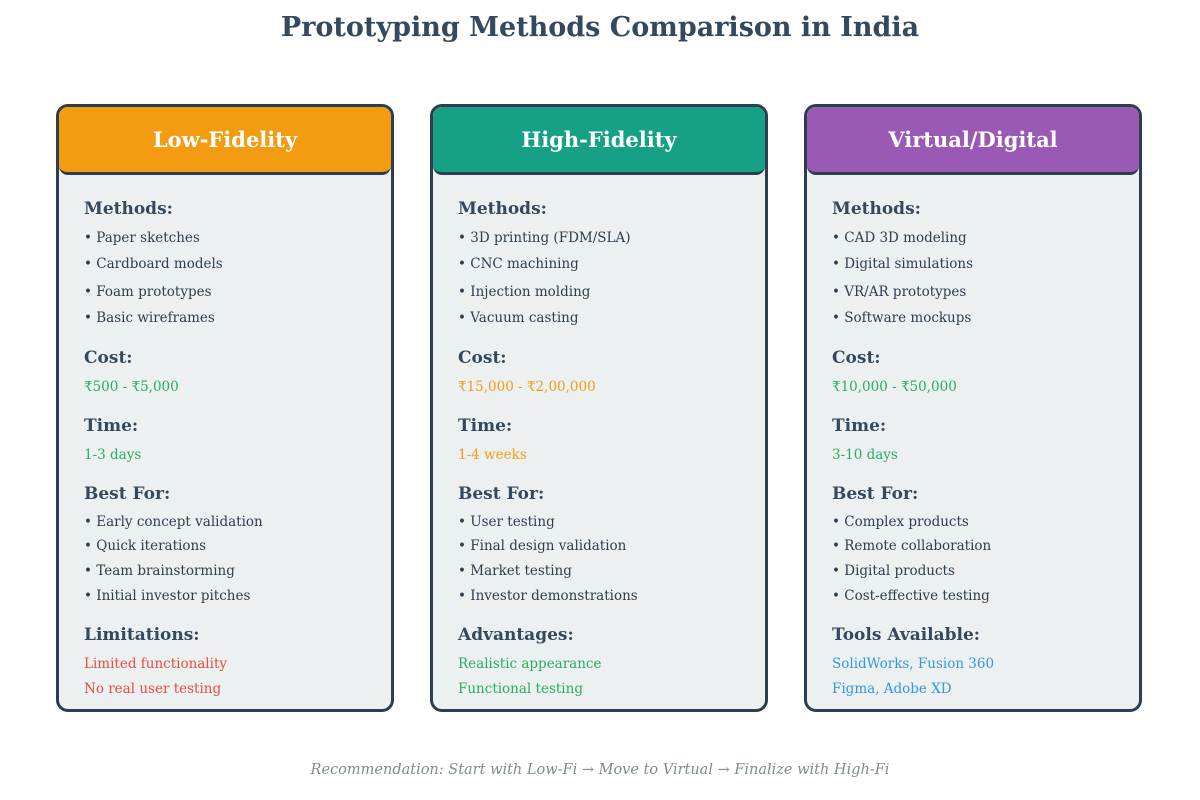 Image resolution: width=1200 pixels, height=800 pixels. What do you see at coordinates (155, 664) in the screenshot?
I see `limitation-item: Limited functionality` at bounding box center [155, 664].